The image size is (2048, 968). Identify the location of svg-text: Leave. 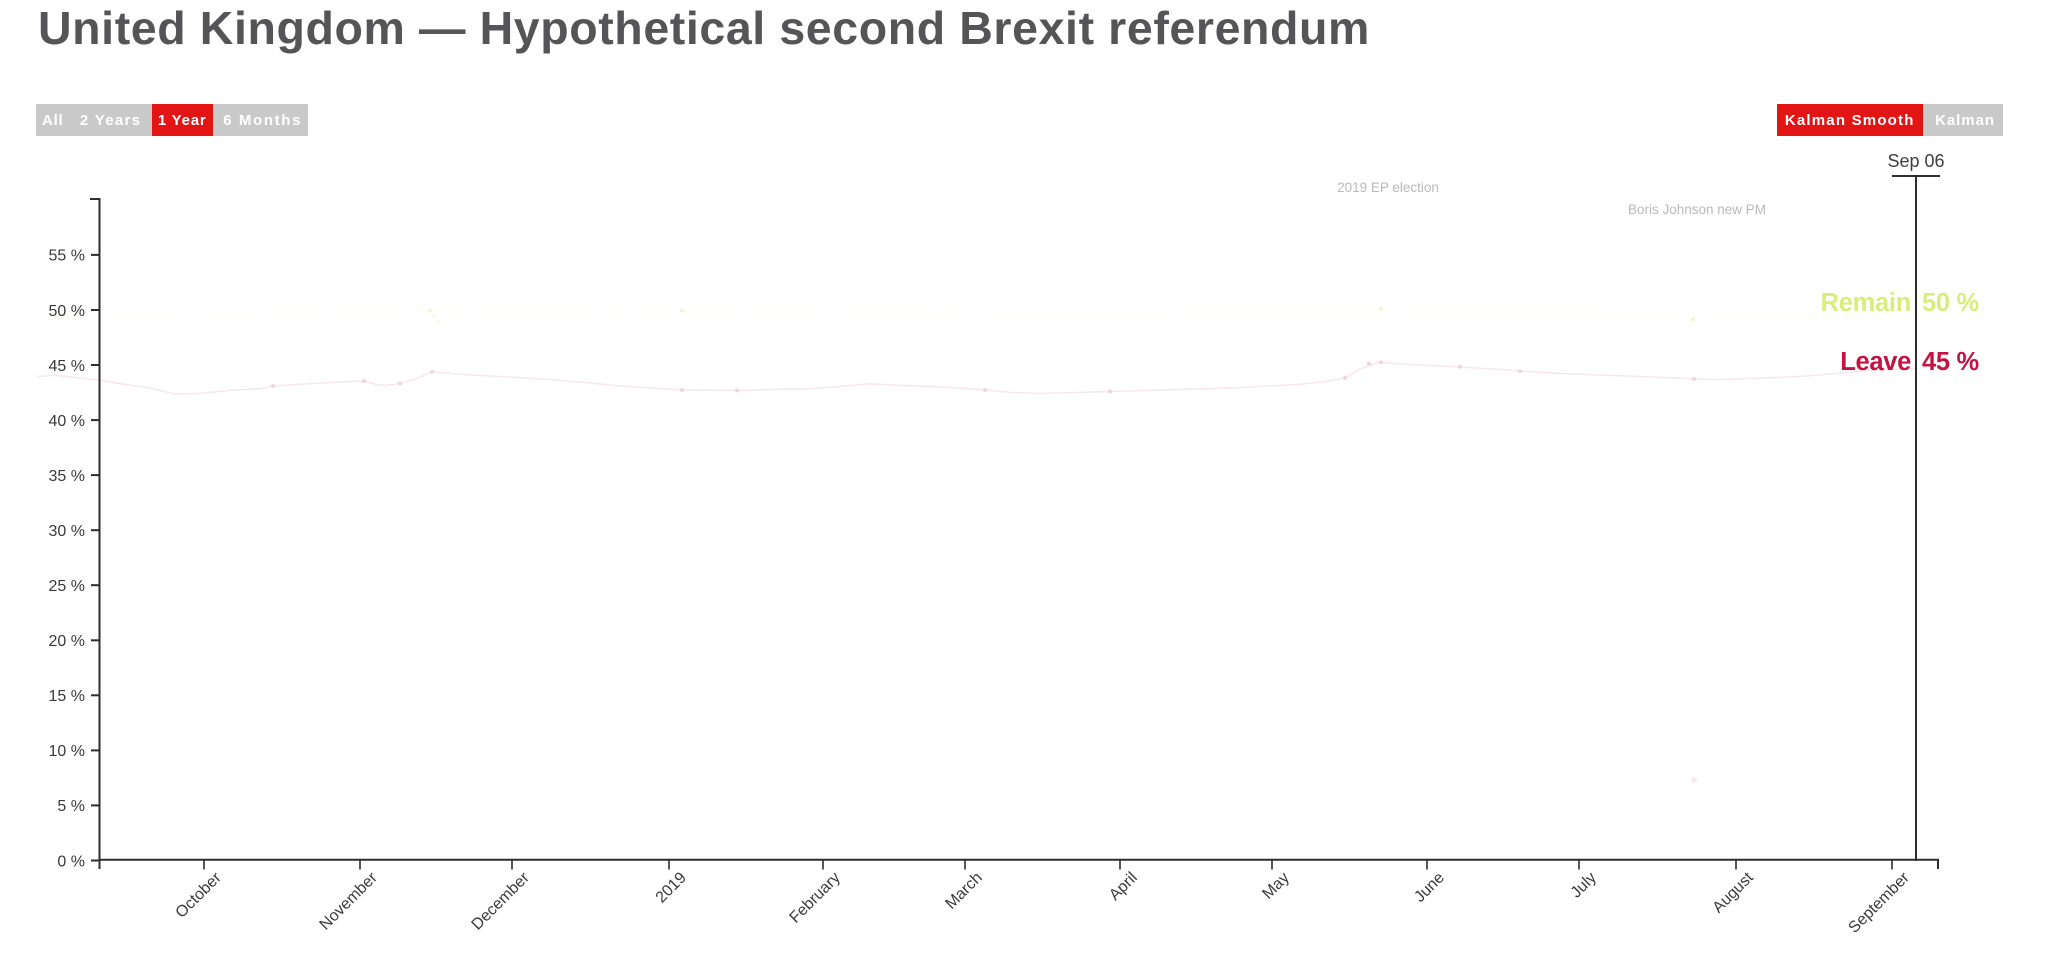
(1875, 362).